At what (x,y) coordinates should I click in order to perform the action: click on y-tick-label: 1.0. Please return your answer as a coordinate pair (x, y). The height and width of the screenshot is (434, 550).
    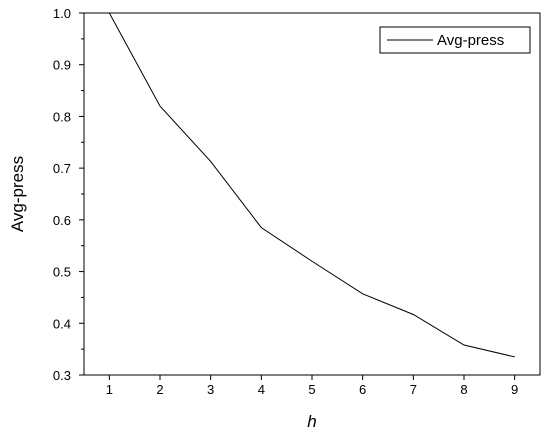
    Looking at the image, I should click on (62, 13).